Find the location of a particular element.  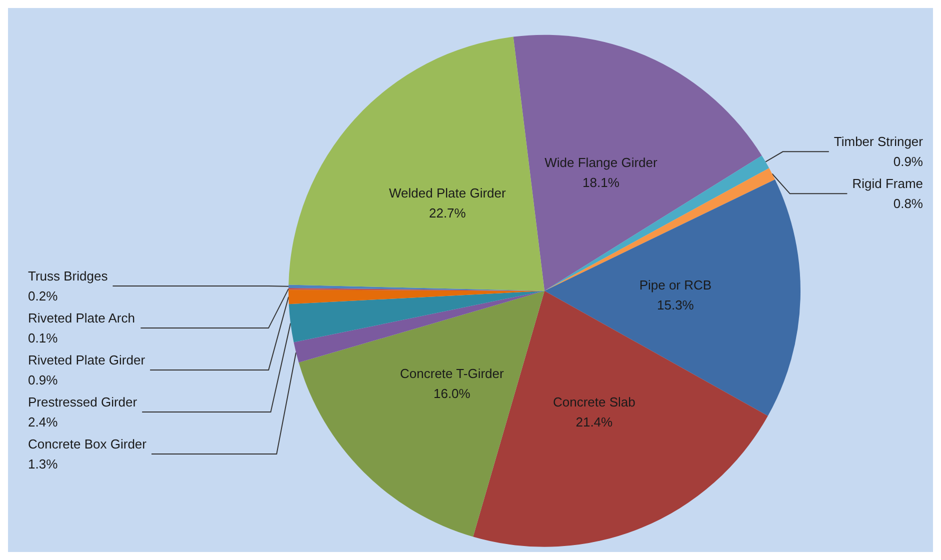

data-label: 1.3% is located at coordinates (43, 464).